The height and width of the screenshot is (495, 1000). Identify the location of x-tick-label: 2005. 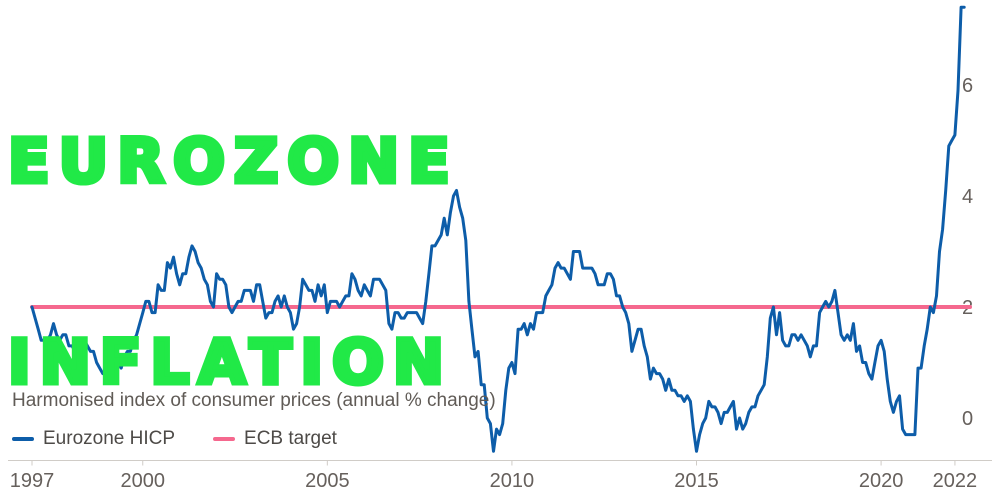
(327, 481).